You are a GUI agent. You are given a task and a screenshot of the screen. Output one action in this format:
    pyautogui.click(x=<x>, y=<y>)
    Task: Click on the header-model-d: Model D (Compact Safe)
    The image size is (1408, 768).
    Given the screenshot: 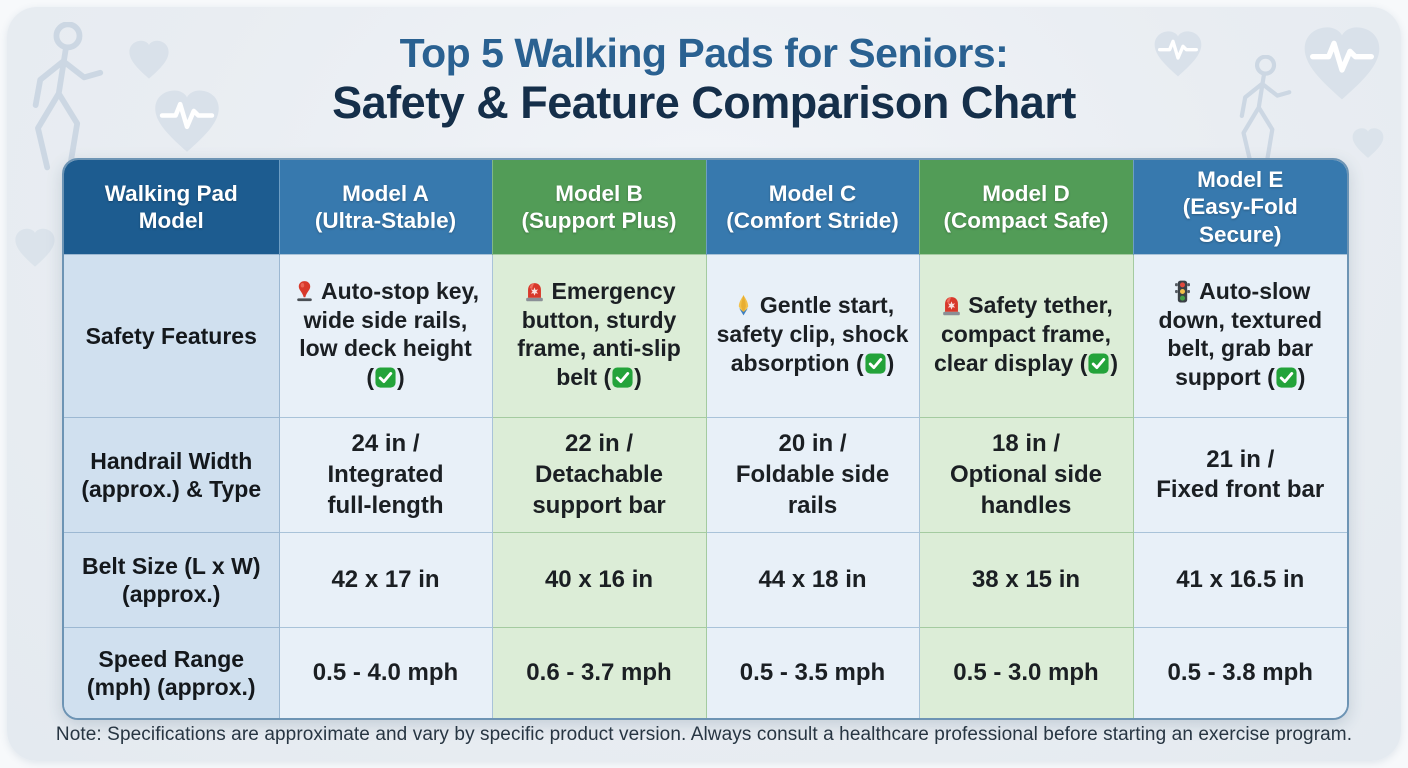 What is the action you would take?
    pyautogui.click(x=1026, y=207)
    